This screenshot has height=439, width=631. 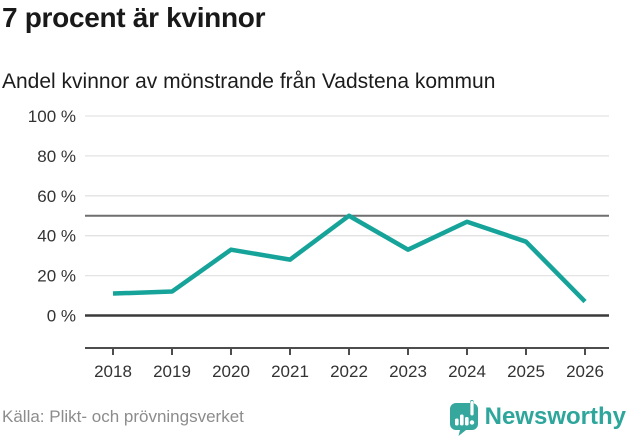 I want to click on x-tick-label: 2021, so click(x=290, y=371).